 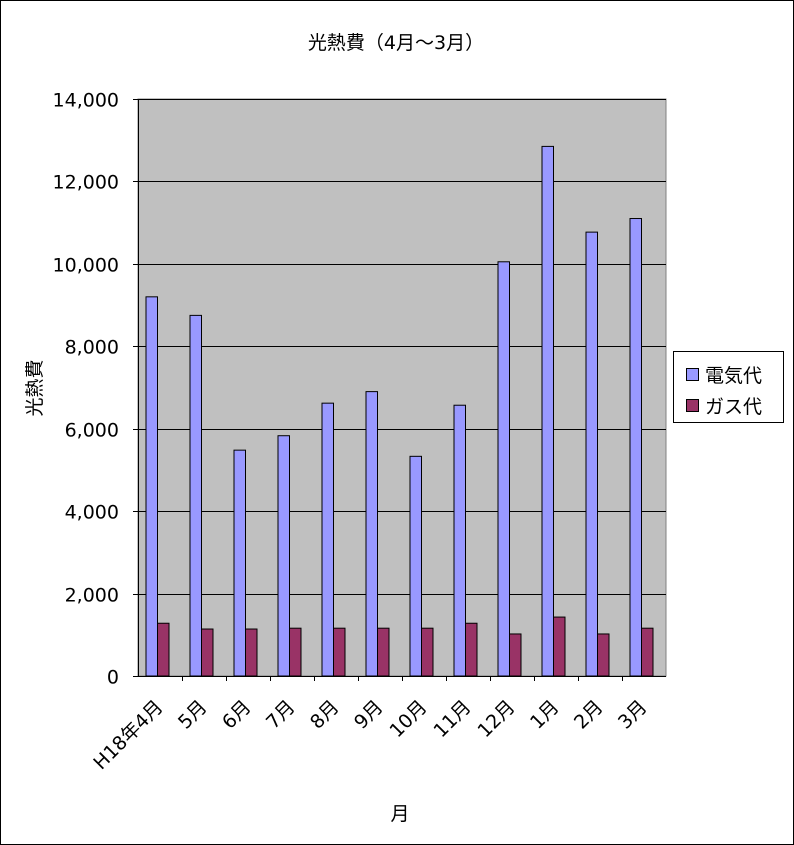 I want to click on x-tick-label: H18年4月, so click(x=128, y=735).